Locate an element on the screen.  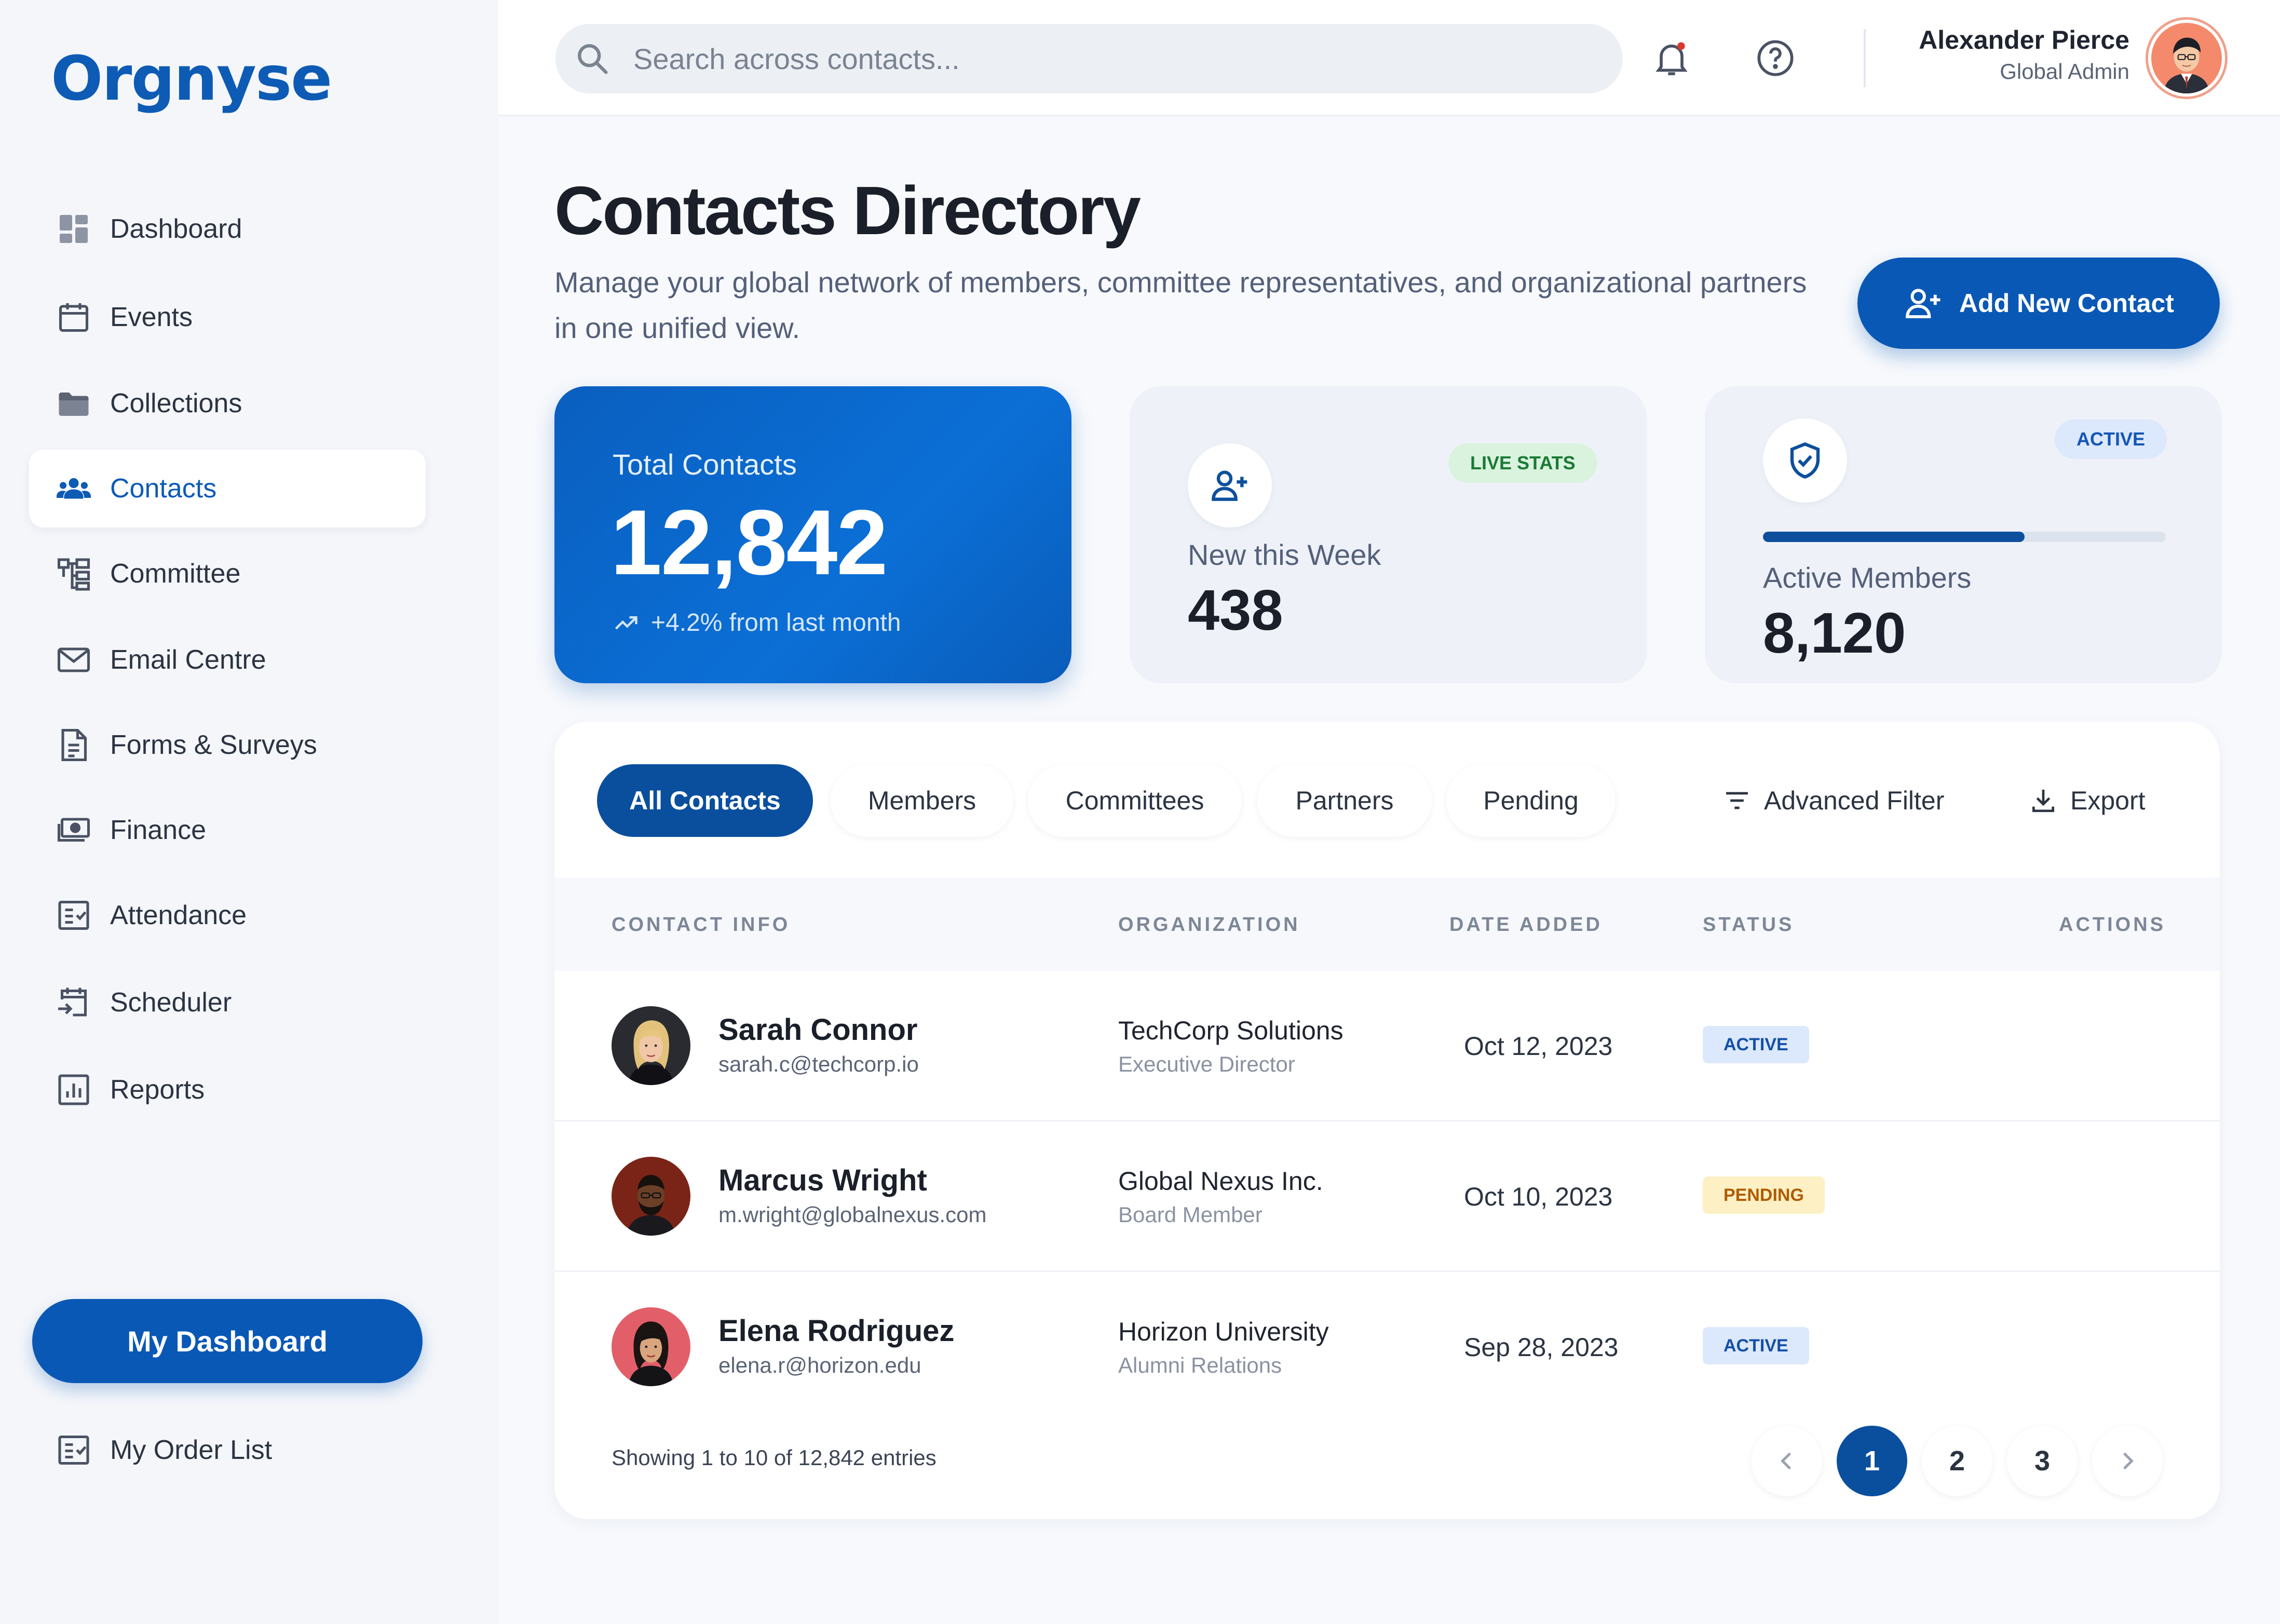
active-badge: ACTIVE is located at coordinates (2111, 439).